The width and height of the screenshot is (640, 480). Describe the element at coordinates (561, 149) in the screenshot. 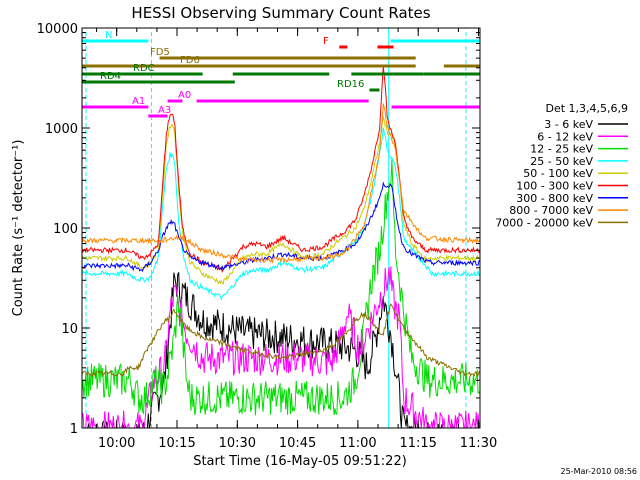

I see `legend-label: 12 - 25 keV` at that location.